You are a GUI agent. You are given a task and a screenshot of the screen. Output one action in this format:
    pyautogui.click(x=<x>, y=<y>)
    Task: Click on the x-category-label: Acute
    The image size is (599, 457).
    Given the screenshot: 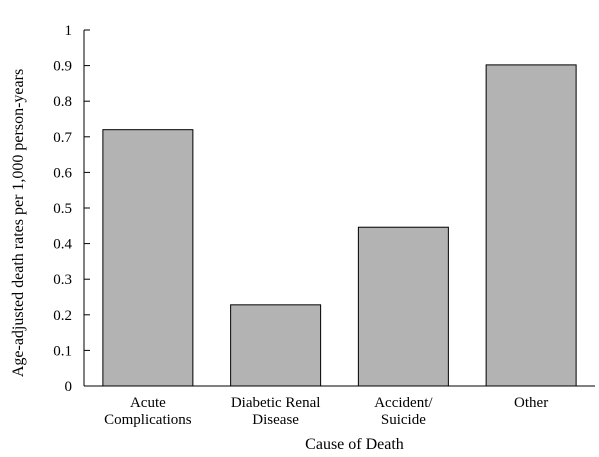 What is the action you would take?
    pyautogui.click(x=148, y=403)
    